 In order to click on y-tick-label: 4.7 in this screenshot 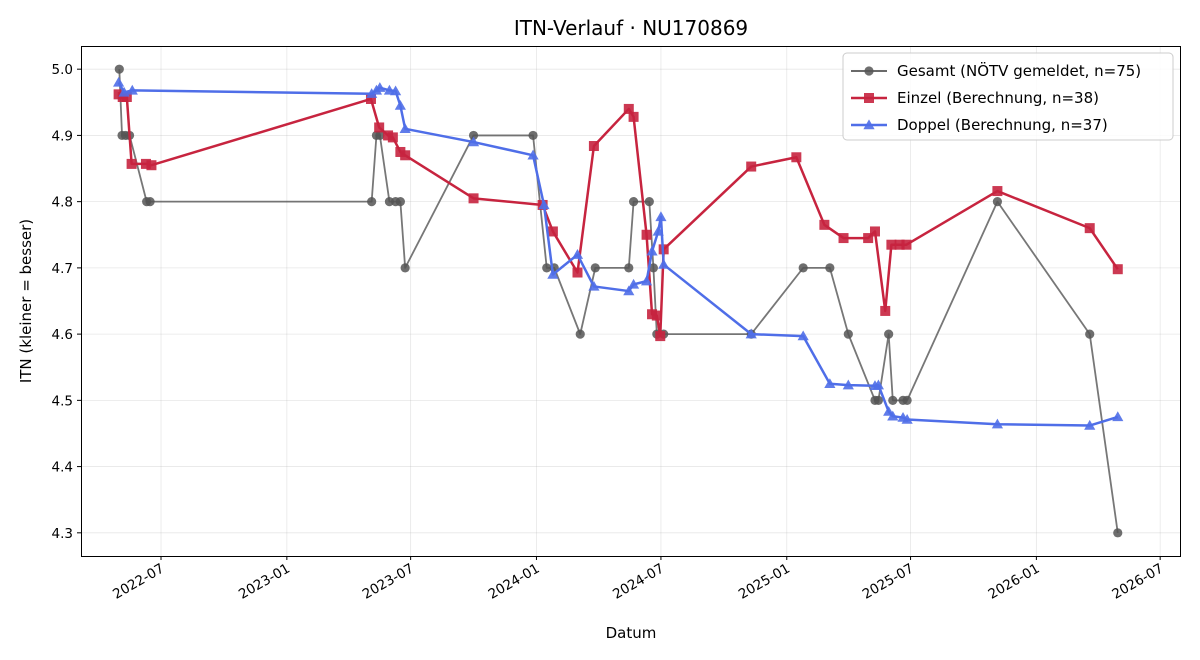, I will do `click(62, 269)`.